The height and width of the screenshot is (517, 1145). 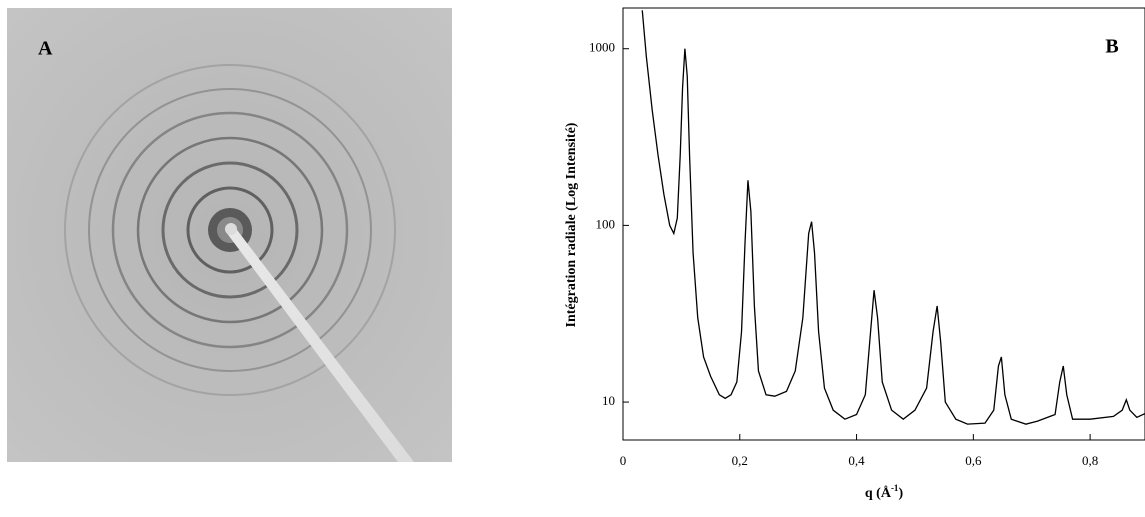 What do you see at coordinates (571, 224) in the screenshot?
I see `y-axis-label: Intégration radiale (Log Intensité)` at bounding box center [571, 224].